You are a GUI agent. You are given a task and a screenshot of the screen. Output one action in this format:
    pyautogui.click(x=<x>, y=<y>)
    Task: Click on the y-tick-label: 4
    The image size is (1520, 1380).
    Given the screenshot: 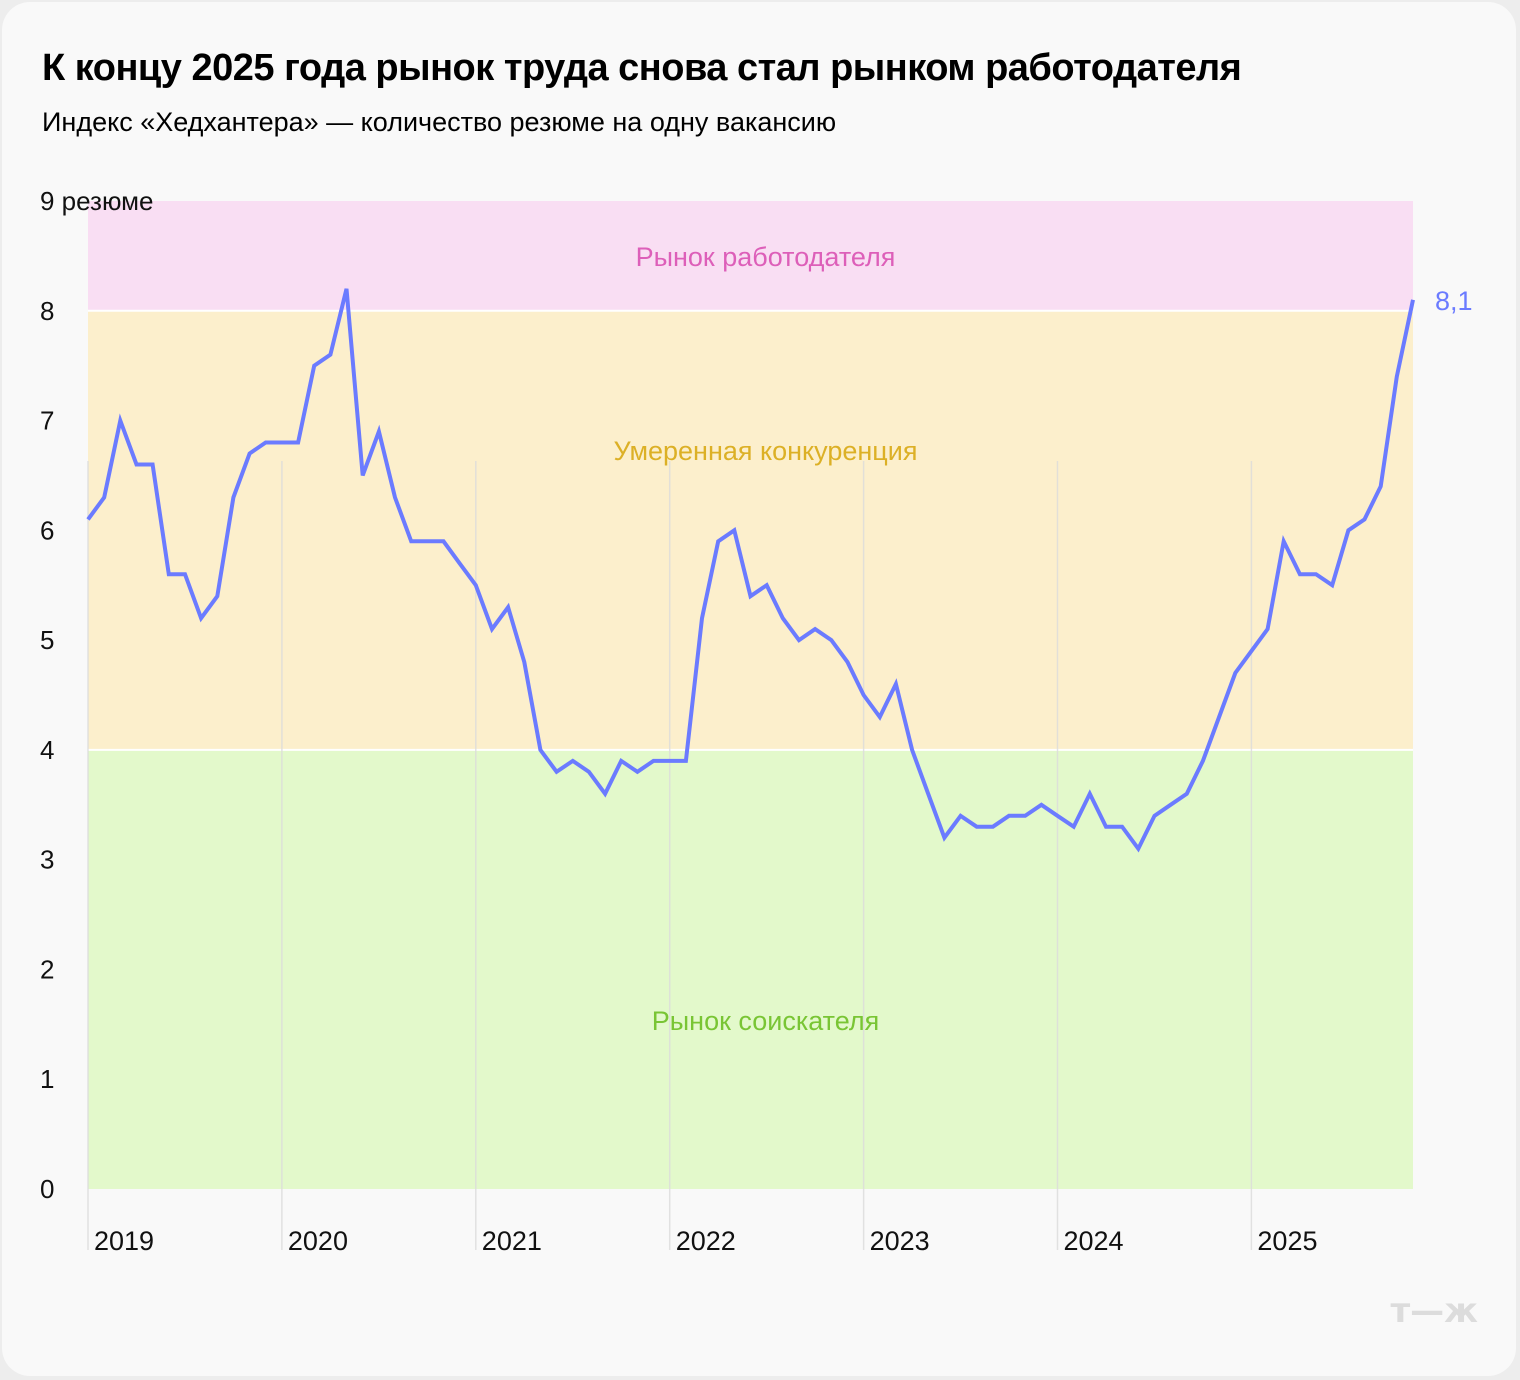 What is the action you would take?
    pyautogui.click(x=47, y=750)
    